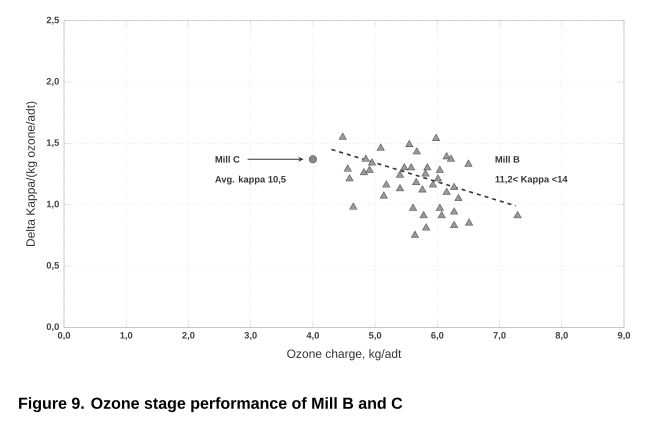 Image resolution: width=649 pixels, height=434 pixels. I want to click on x-tick-label: 1,0, so click(126, 336).